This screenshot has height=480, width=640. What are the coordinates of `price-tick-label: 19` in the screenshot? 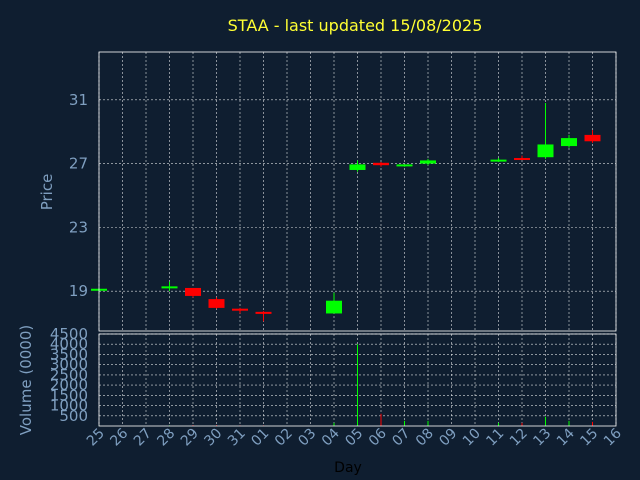 It's located at (78, 291).